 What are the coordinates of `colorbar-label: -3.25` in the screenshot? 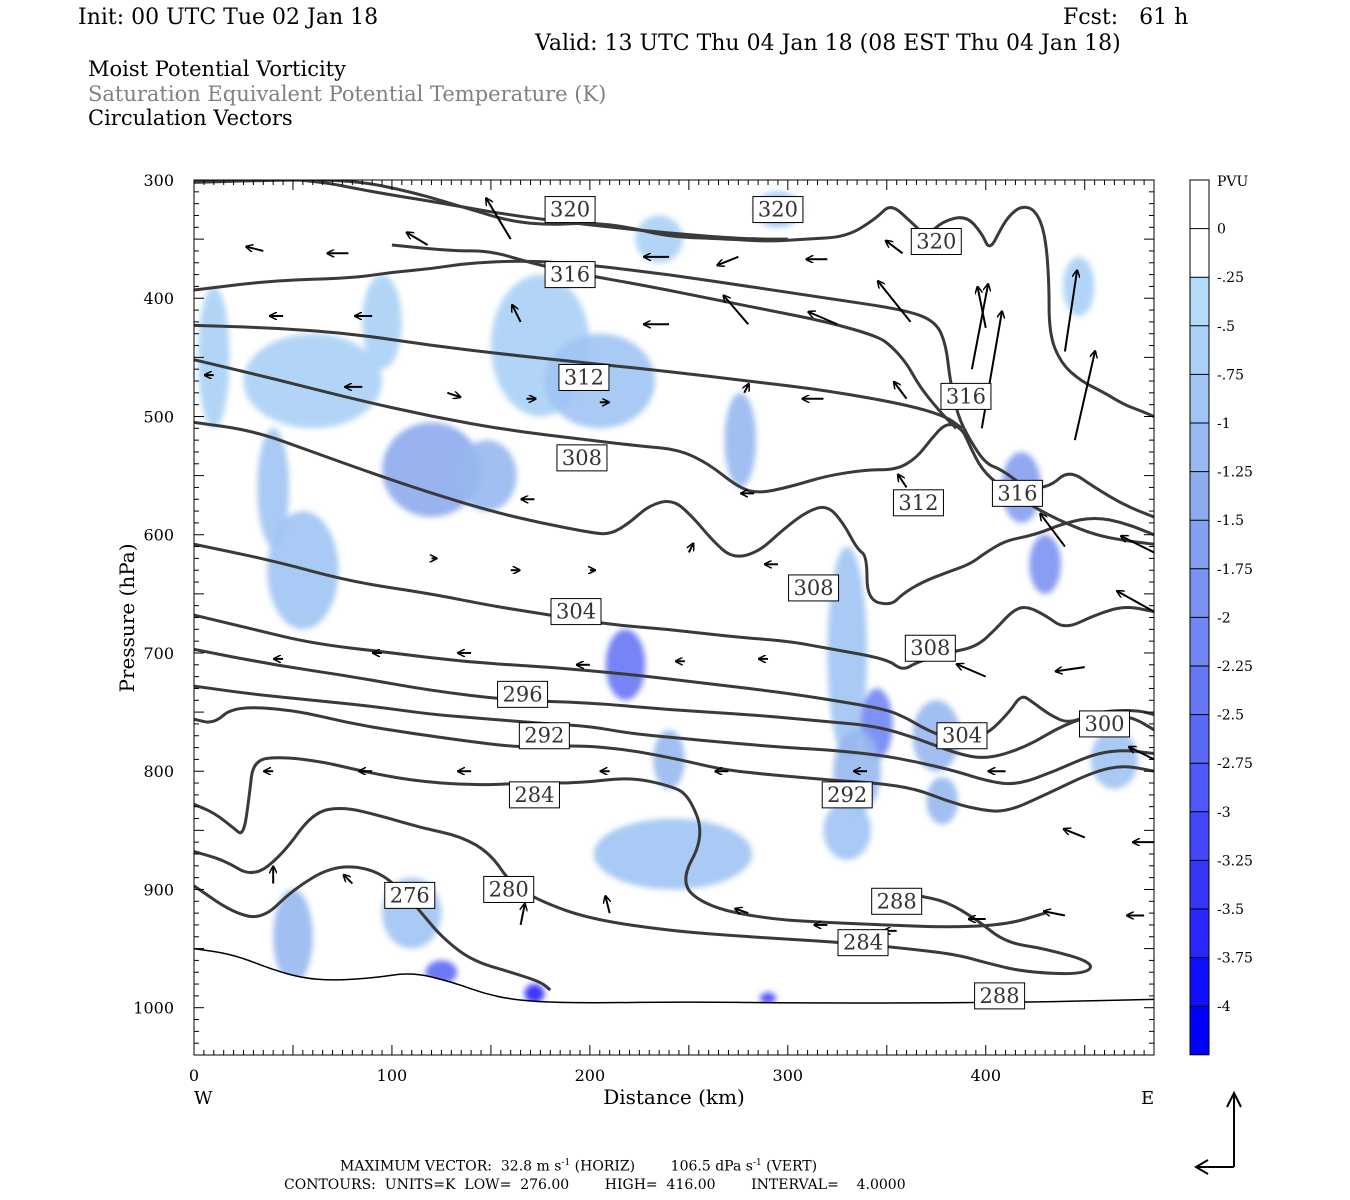 It's located at (1235, 861).